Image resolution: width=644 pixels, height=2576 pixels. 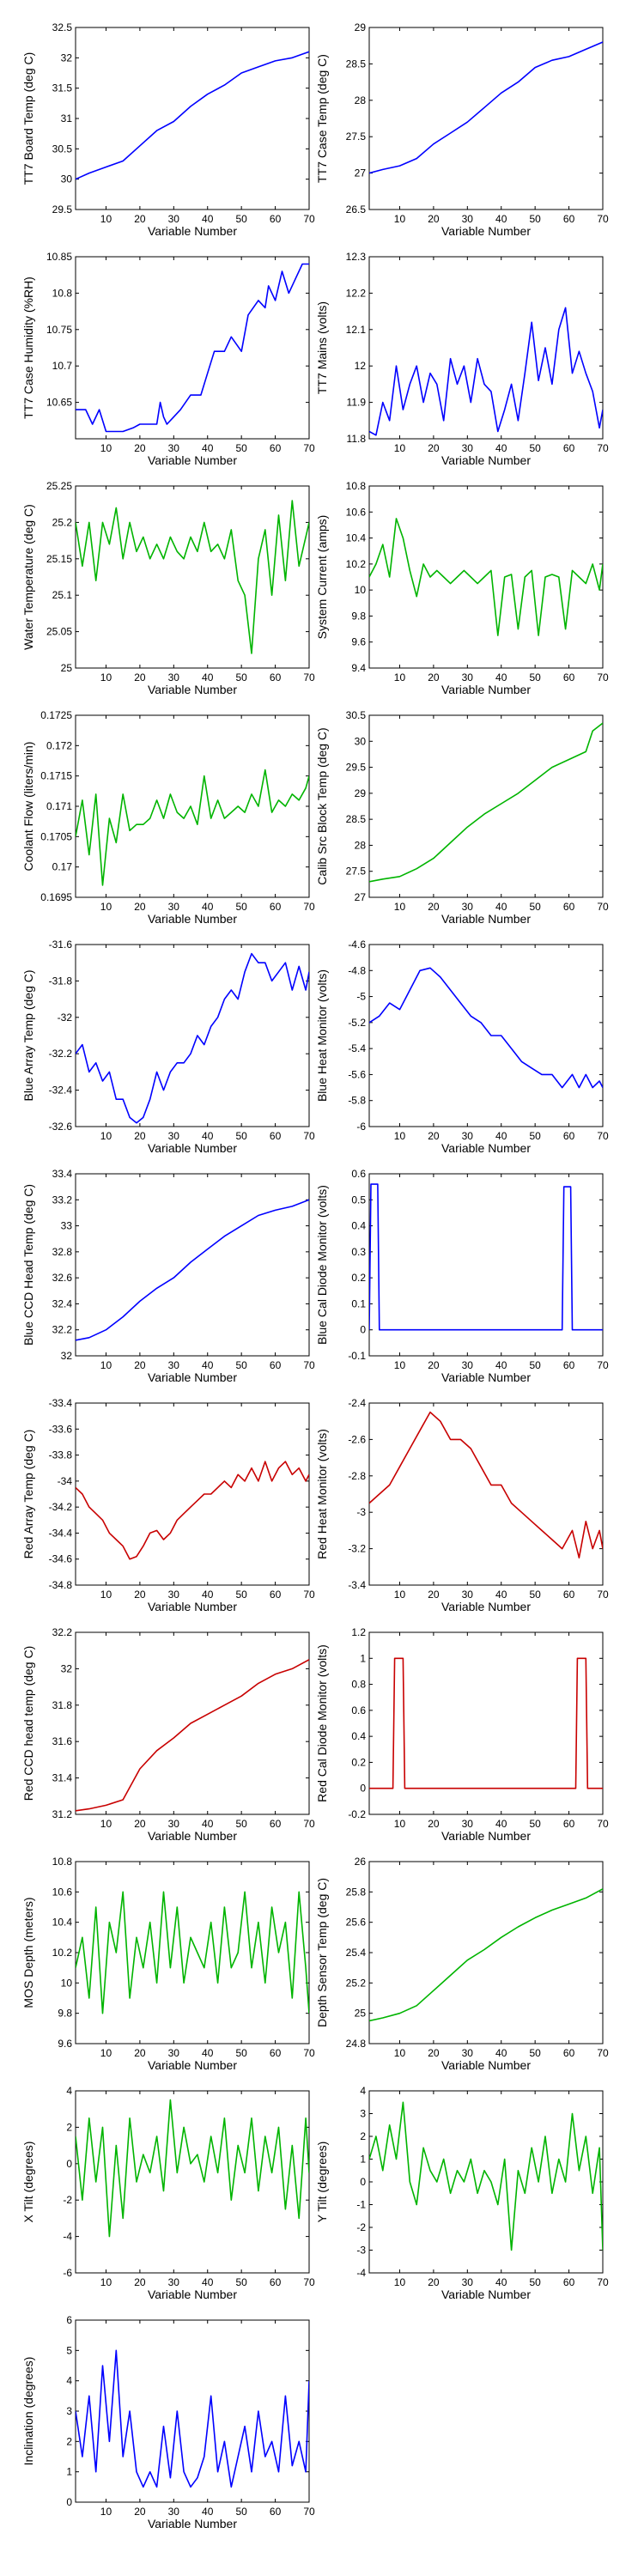 What do you see at coordinates (361, 173) in the screenshot?
I see `y-tick-label: 27` at bounding box center [361, 173].